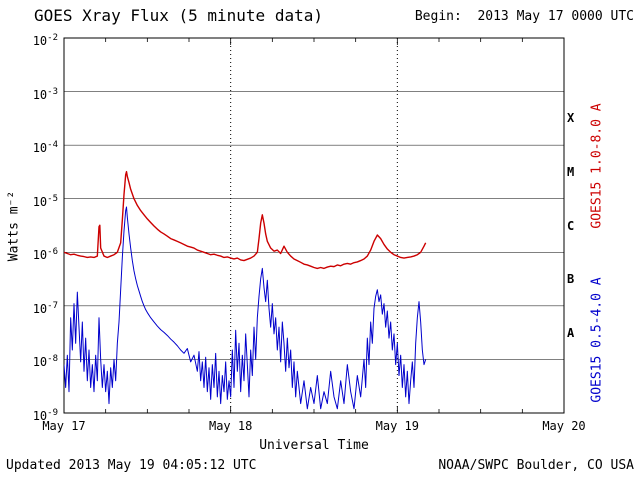 The width and height of the screenshot is (640, 480). I want to click on x-axis-tick-label: May 17, so click(64, 426).